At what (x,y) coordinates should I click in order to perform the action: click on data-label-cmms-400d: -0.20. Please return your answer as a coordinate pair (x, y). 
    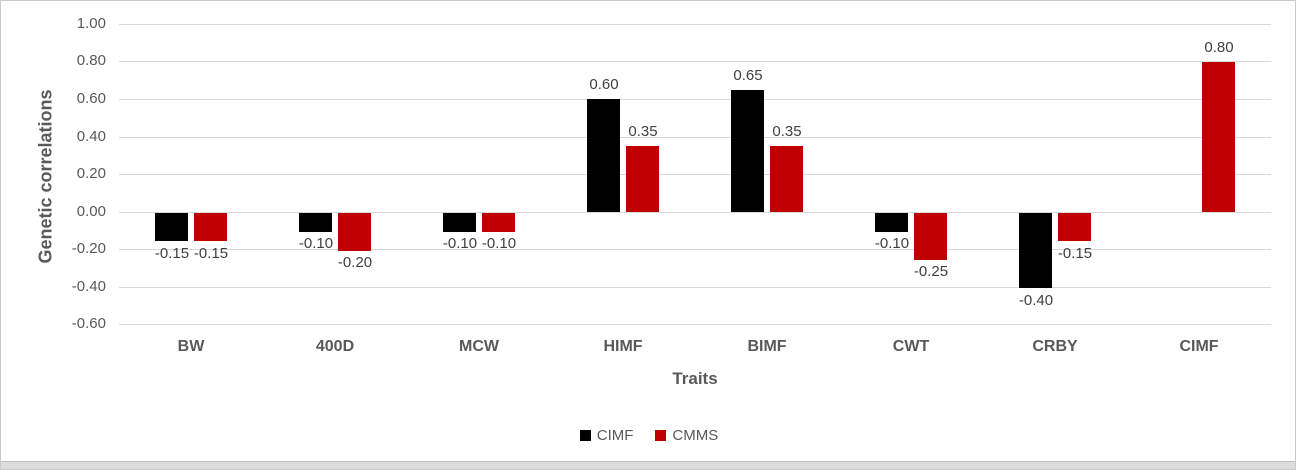
    Looking at the image, I should click on (355, 262).